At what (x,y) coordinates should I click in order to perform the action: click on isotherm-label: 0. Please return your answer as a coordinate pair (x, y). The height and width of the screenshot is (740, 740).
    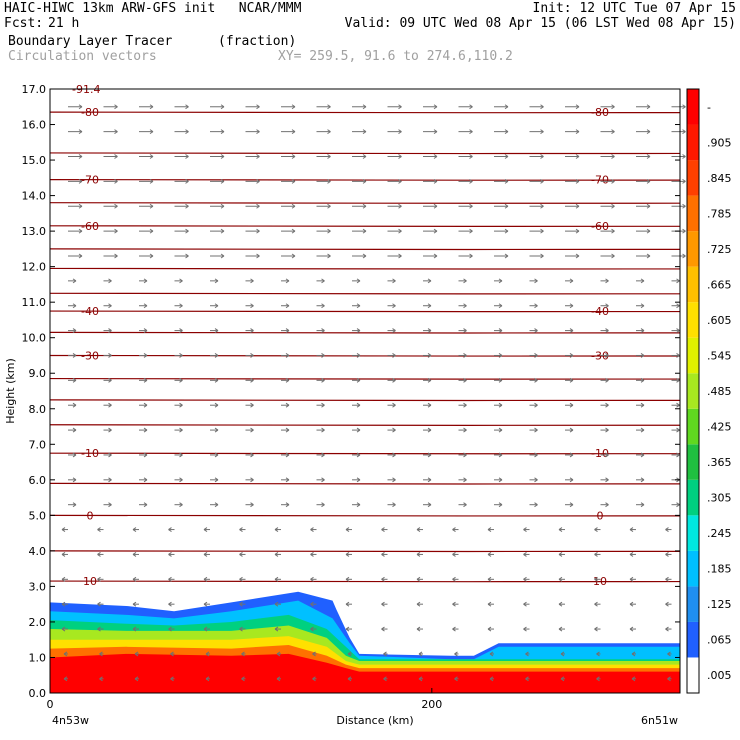
    Looking at the image, I should click on (600, 515).